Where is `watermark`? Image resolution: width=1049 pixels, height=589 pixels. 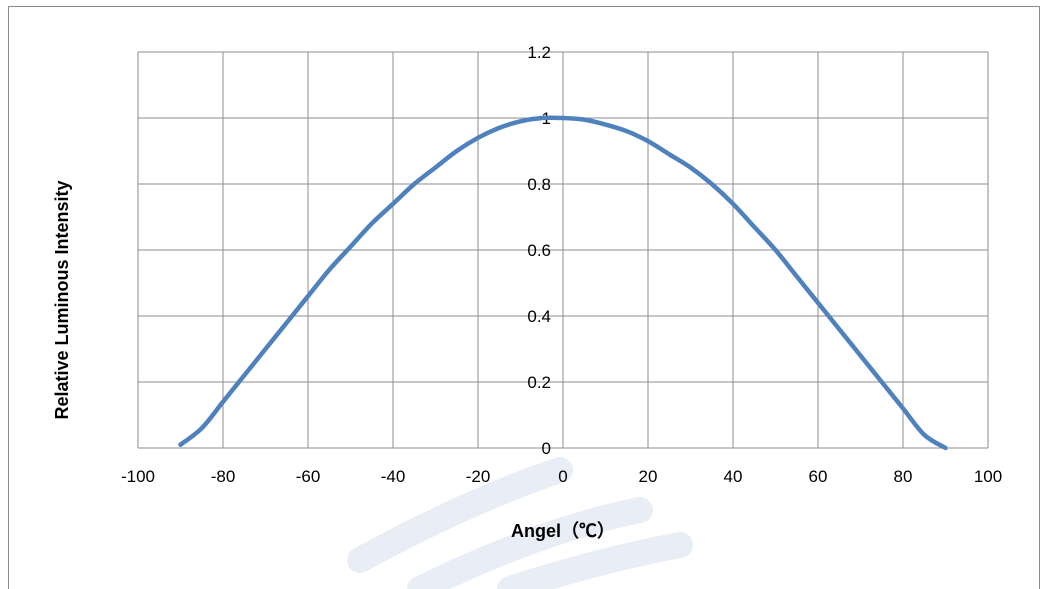 watermark is located at coordinates (520, 523).